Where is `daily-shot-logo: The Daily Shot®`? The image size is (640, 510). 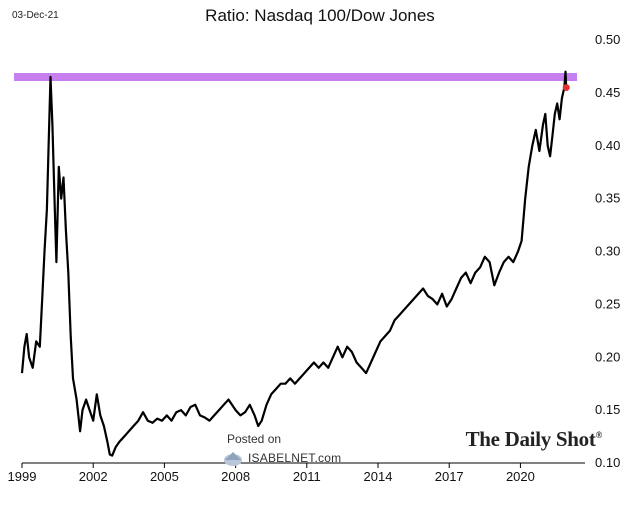 daily-shot-logo: The Daily Shot® is located at coordinates (534, 439).